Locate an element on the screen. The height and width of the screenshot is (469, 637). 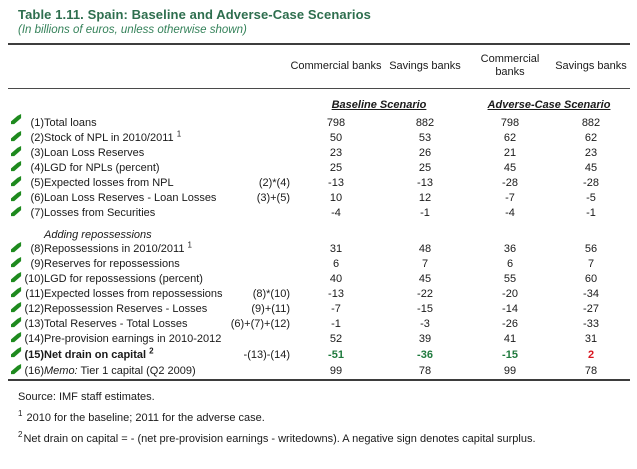
row-label-text: Expected losses from repossessions is located at coordinates (133, 294).